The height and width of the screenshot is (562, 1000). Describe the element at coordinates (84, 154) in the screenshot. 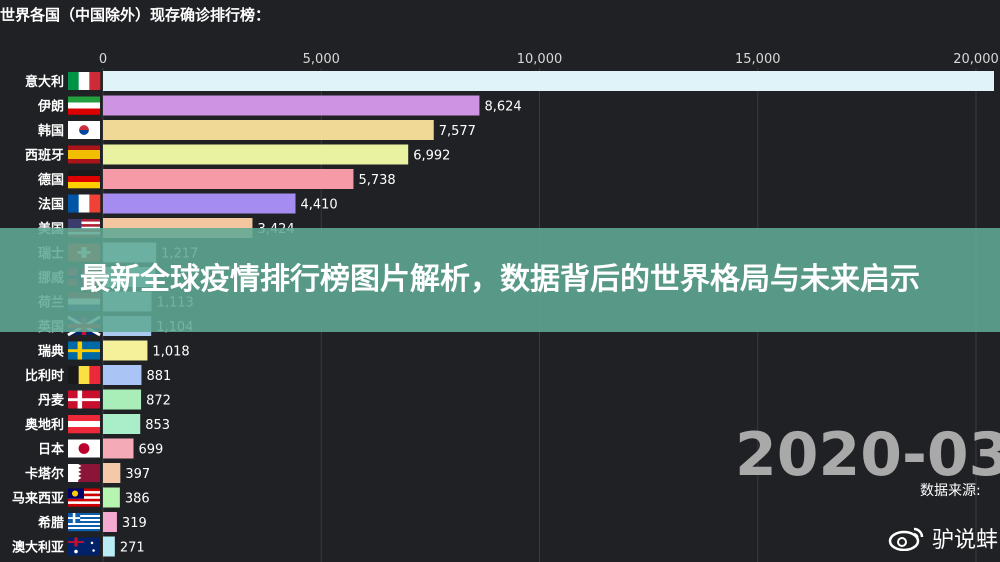

I see `spain-flag-icon` at that location.